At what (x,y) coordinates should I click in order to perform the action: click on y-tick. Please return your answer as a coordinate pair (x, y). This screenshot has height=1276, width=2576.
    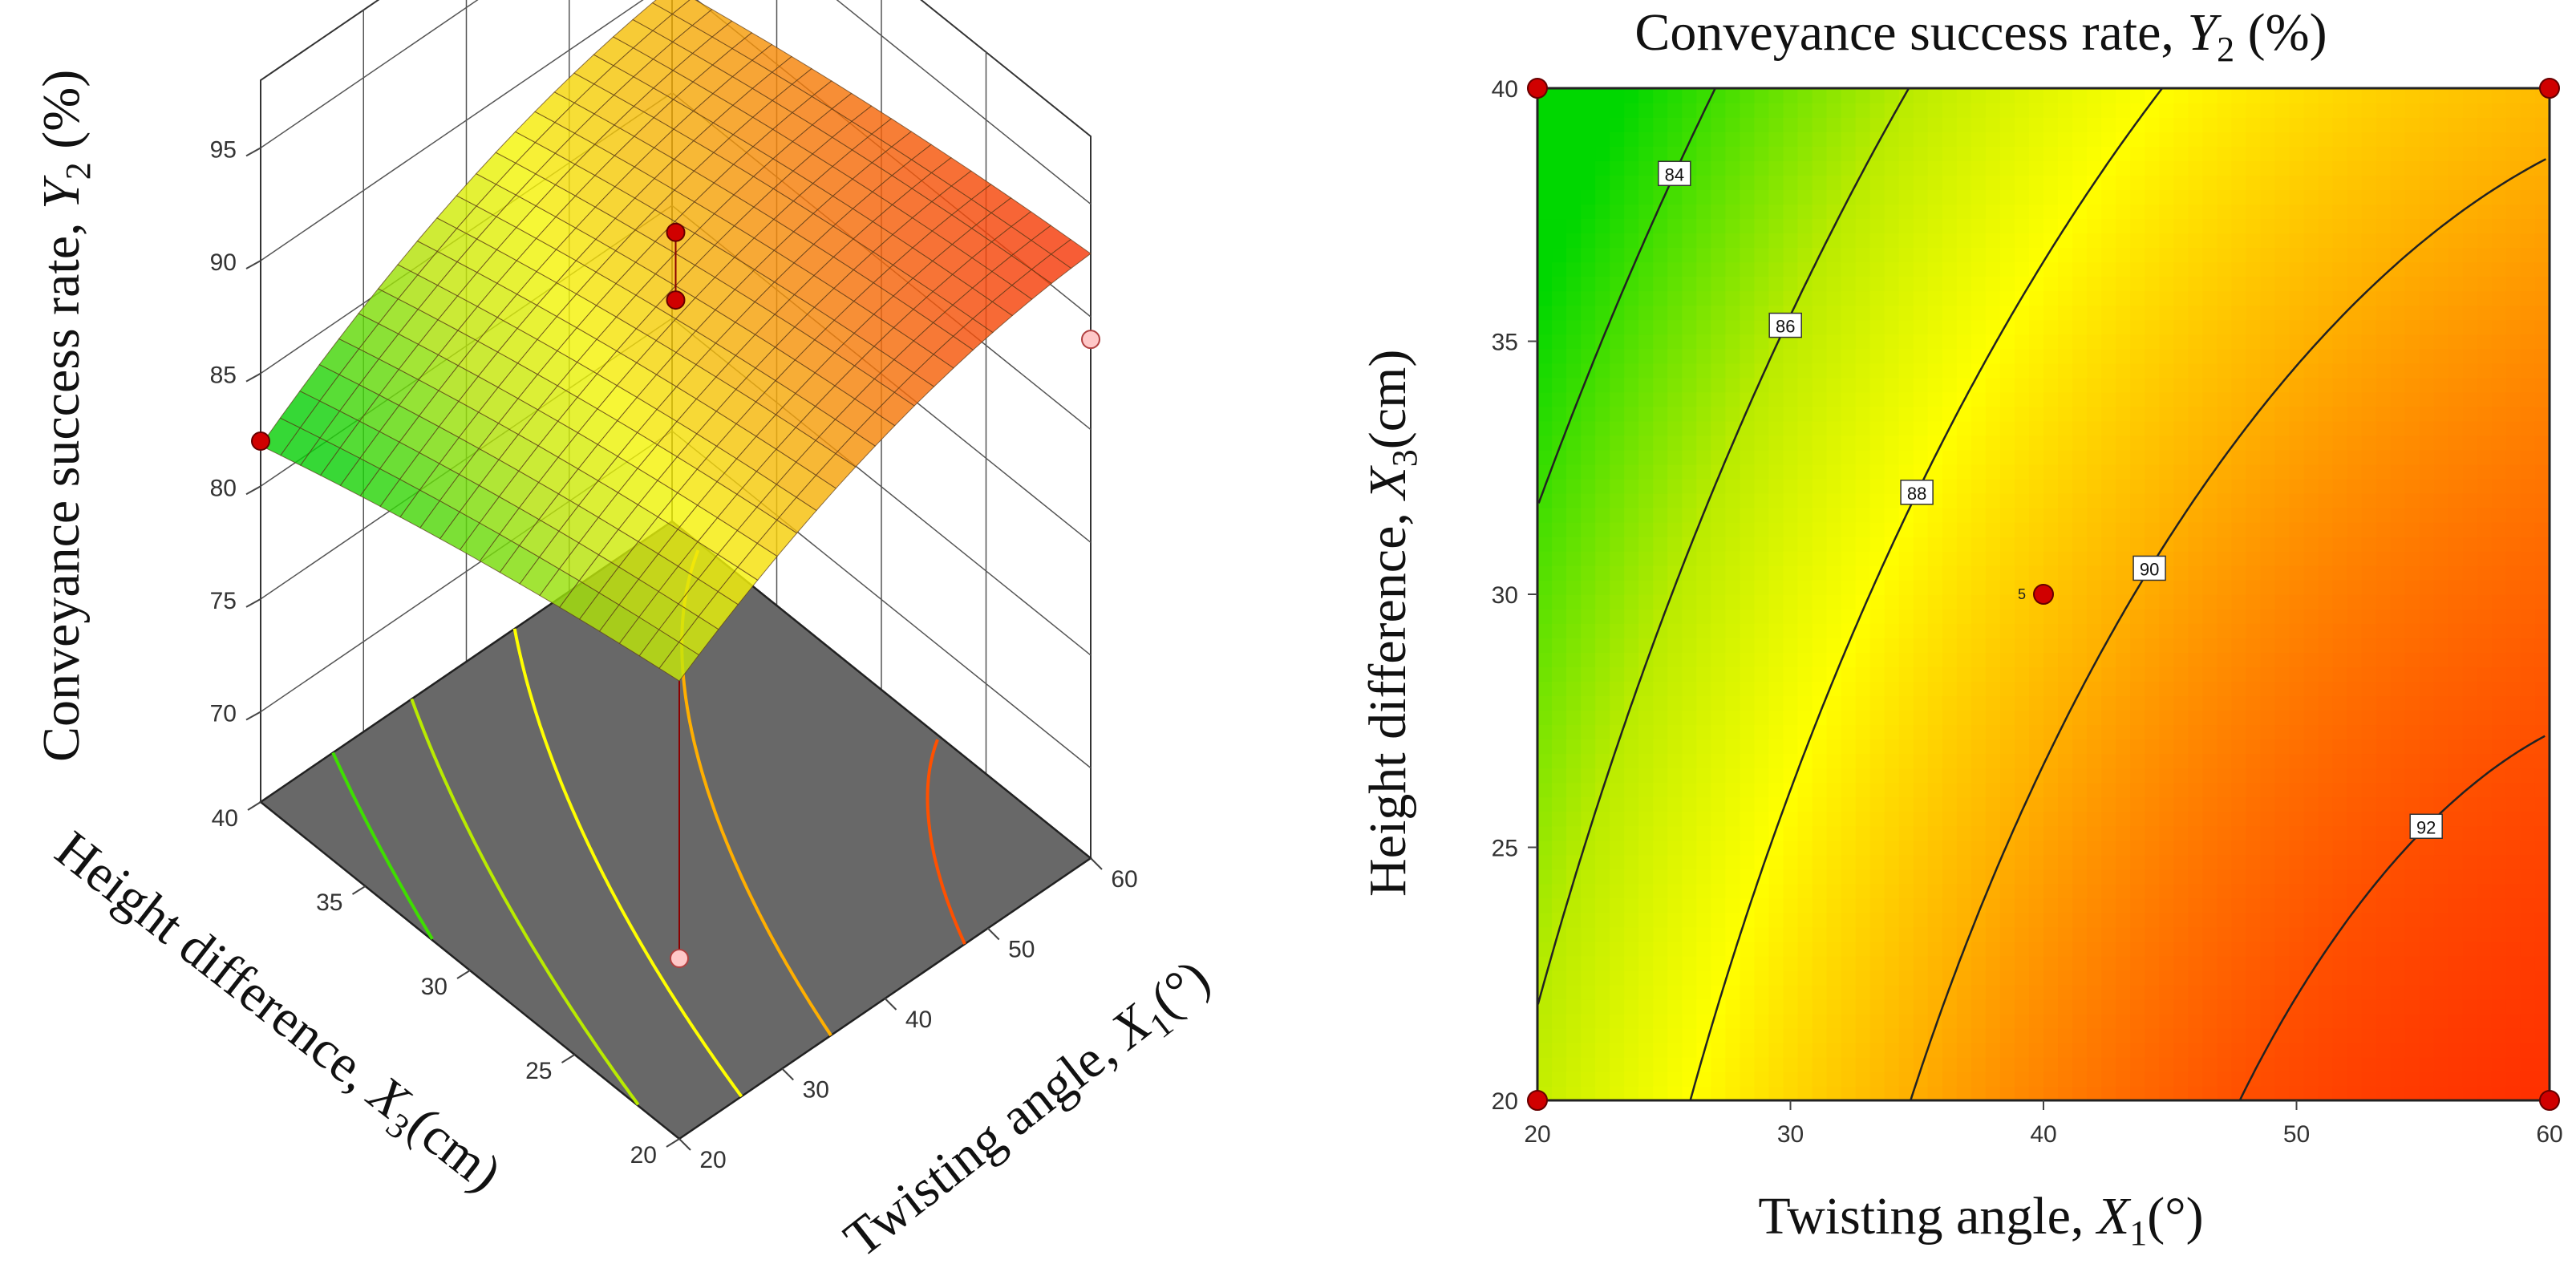
    Looking at the image, I should click on (254, 806).